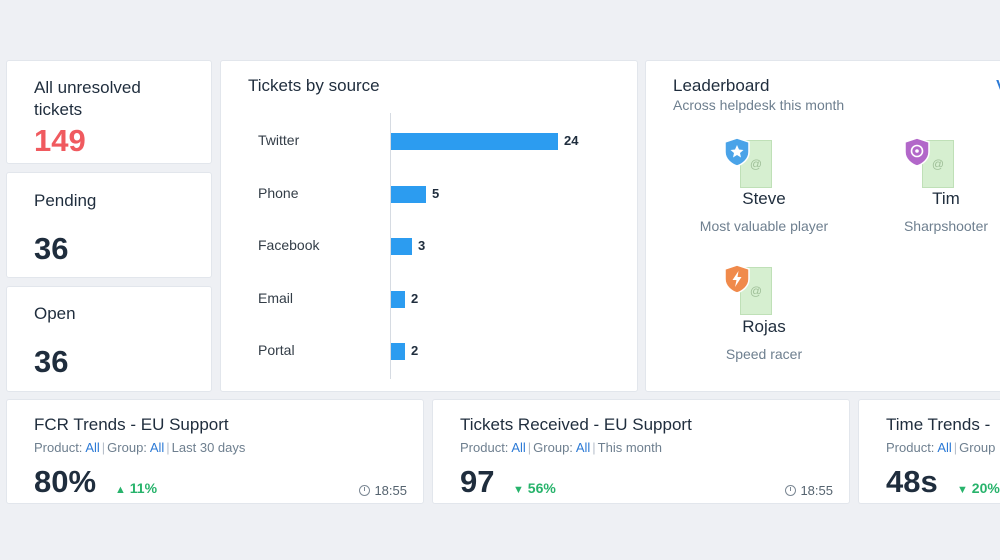 This screenshot has width=1000, height=560. Describe the element at coordinates (60, 140) in the screenshot. I see `unresolved-tickets-value: 149` at that location.